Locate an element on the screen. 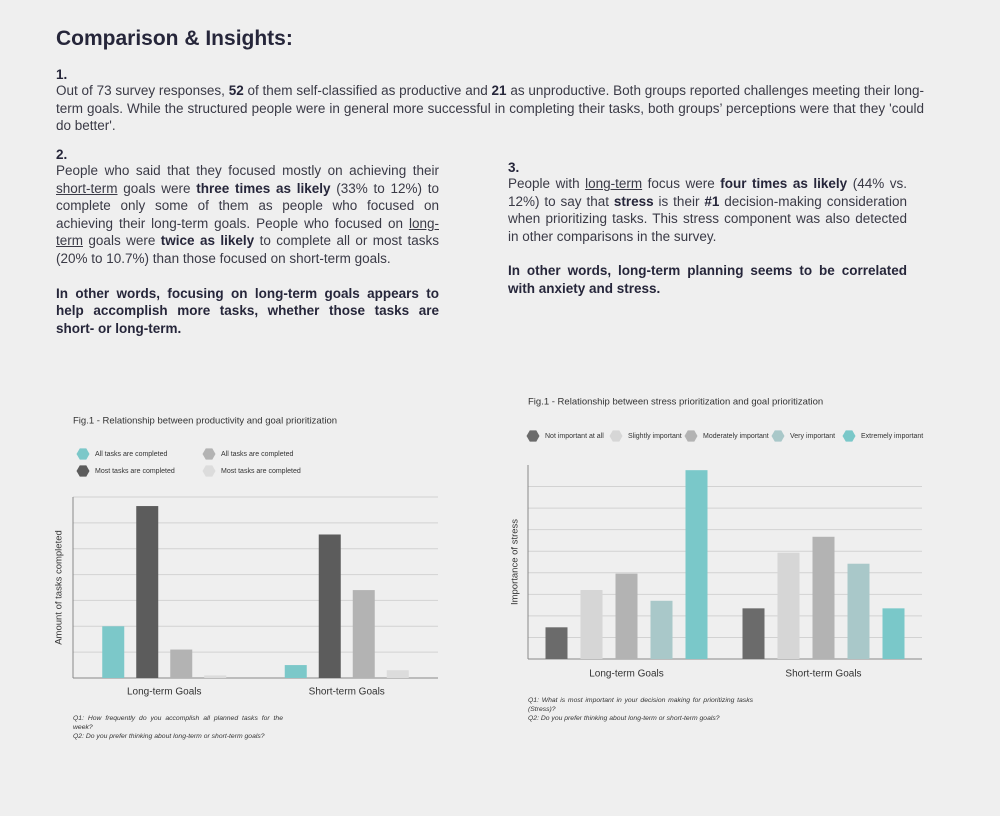 The height and width of the screenshot is (816, 1000). legend-label: Extremely important is located at coordinates (892, 436).